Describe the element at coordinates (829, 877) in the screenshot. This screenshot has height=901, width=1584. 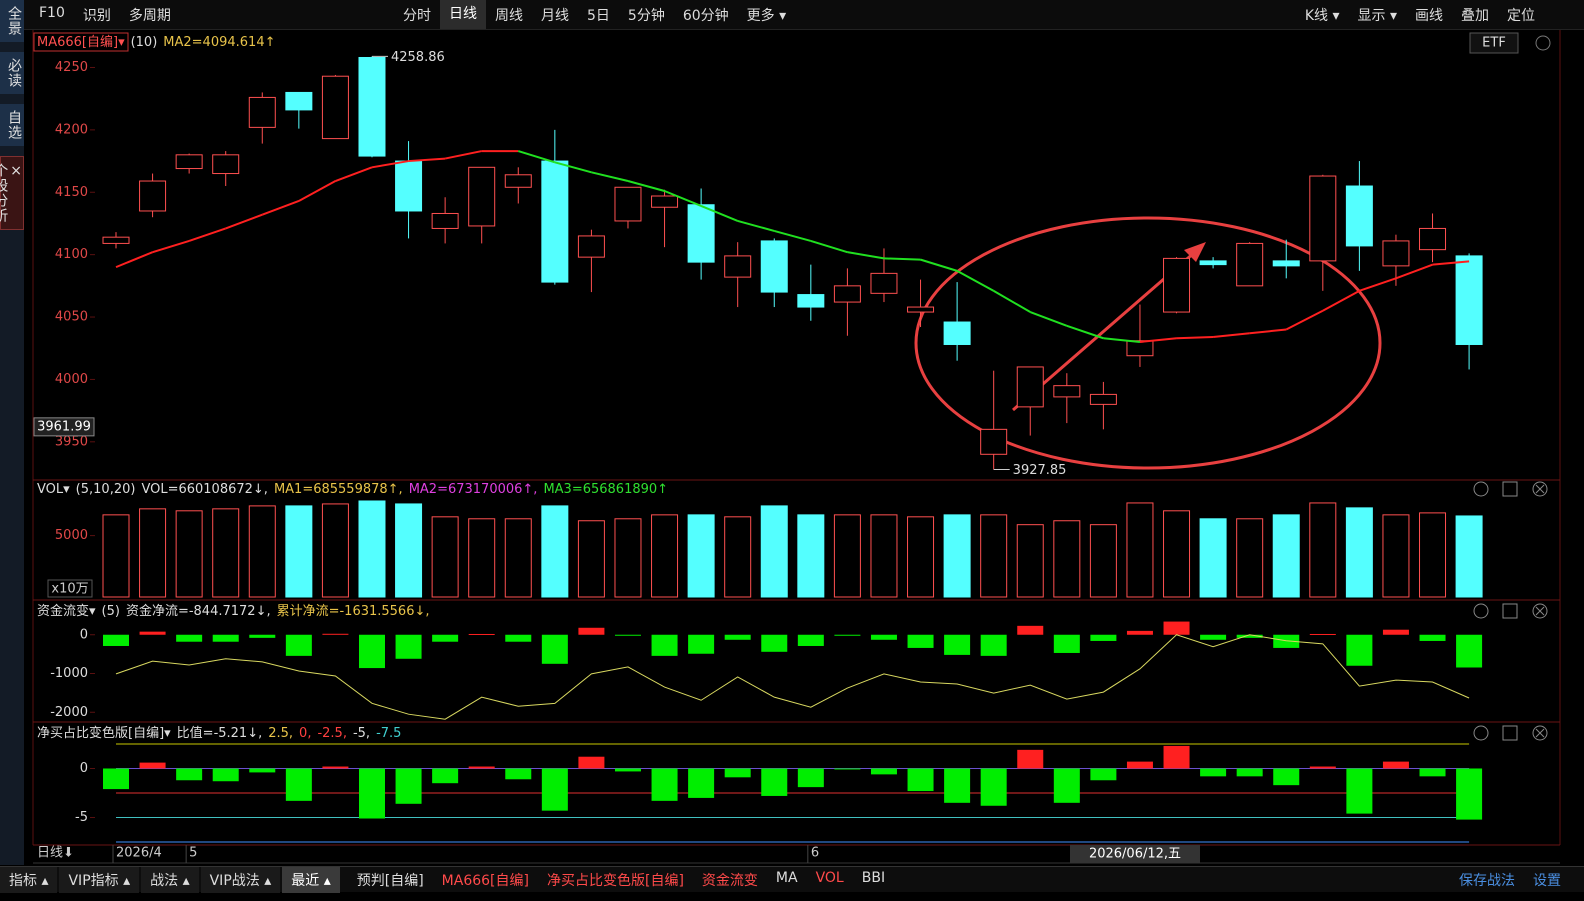
I see `bottom-item: VOL` at that location.